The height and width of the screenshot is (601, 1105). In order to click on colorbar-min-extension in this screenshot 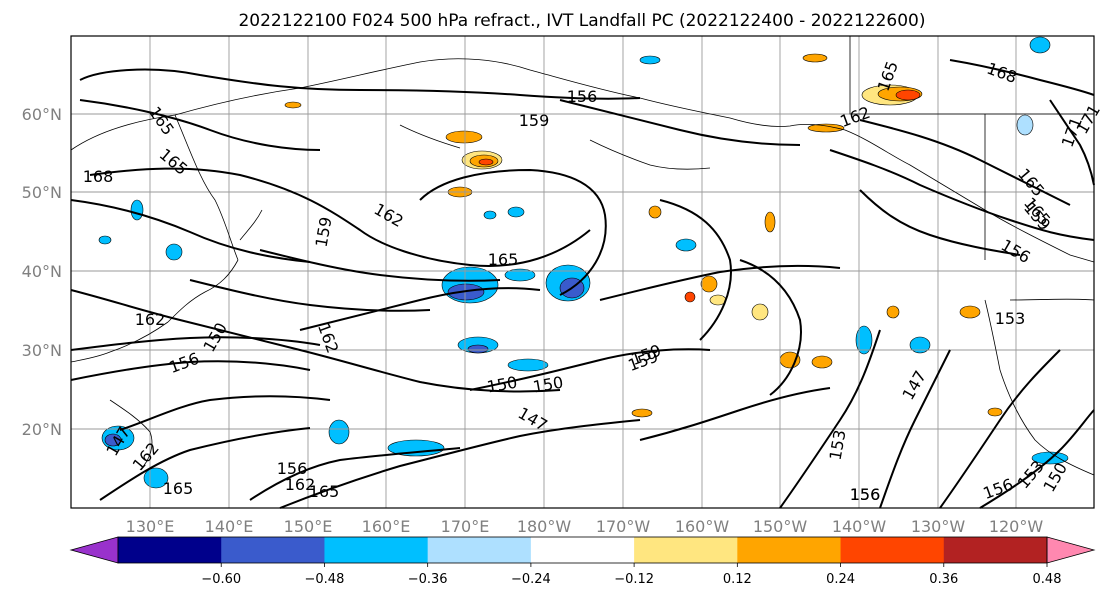, I will do `click(94, 550)`.